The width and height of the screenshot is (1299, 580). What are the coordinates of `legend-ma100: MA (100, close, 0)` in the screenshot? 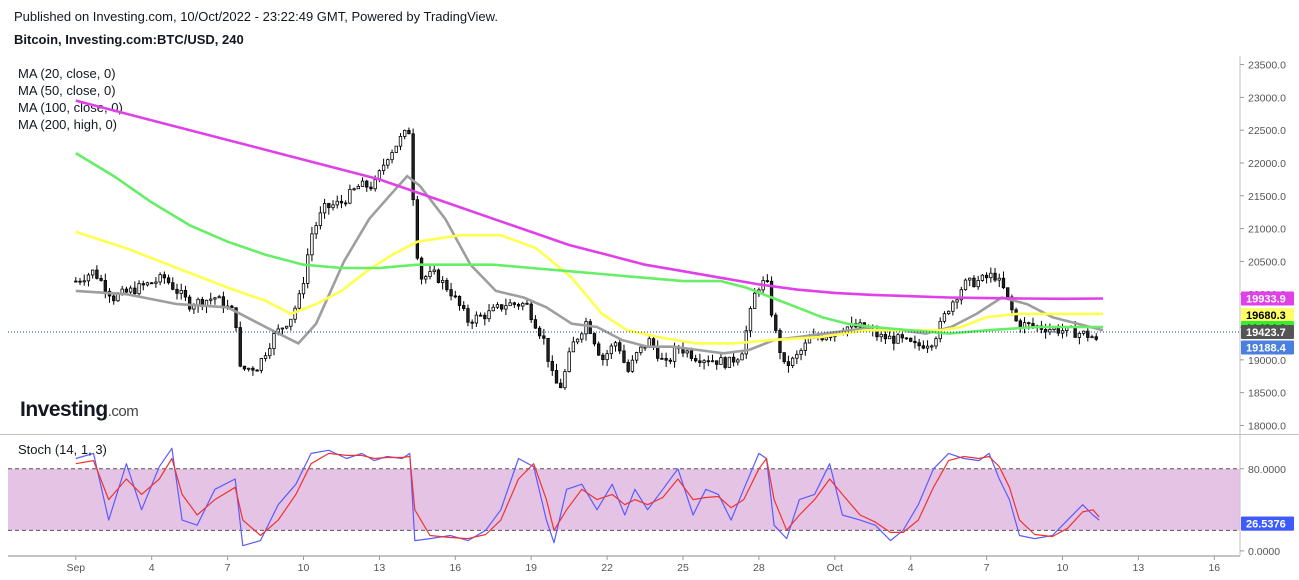 It's located at (70, 107).